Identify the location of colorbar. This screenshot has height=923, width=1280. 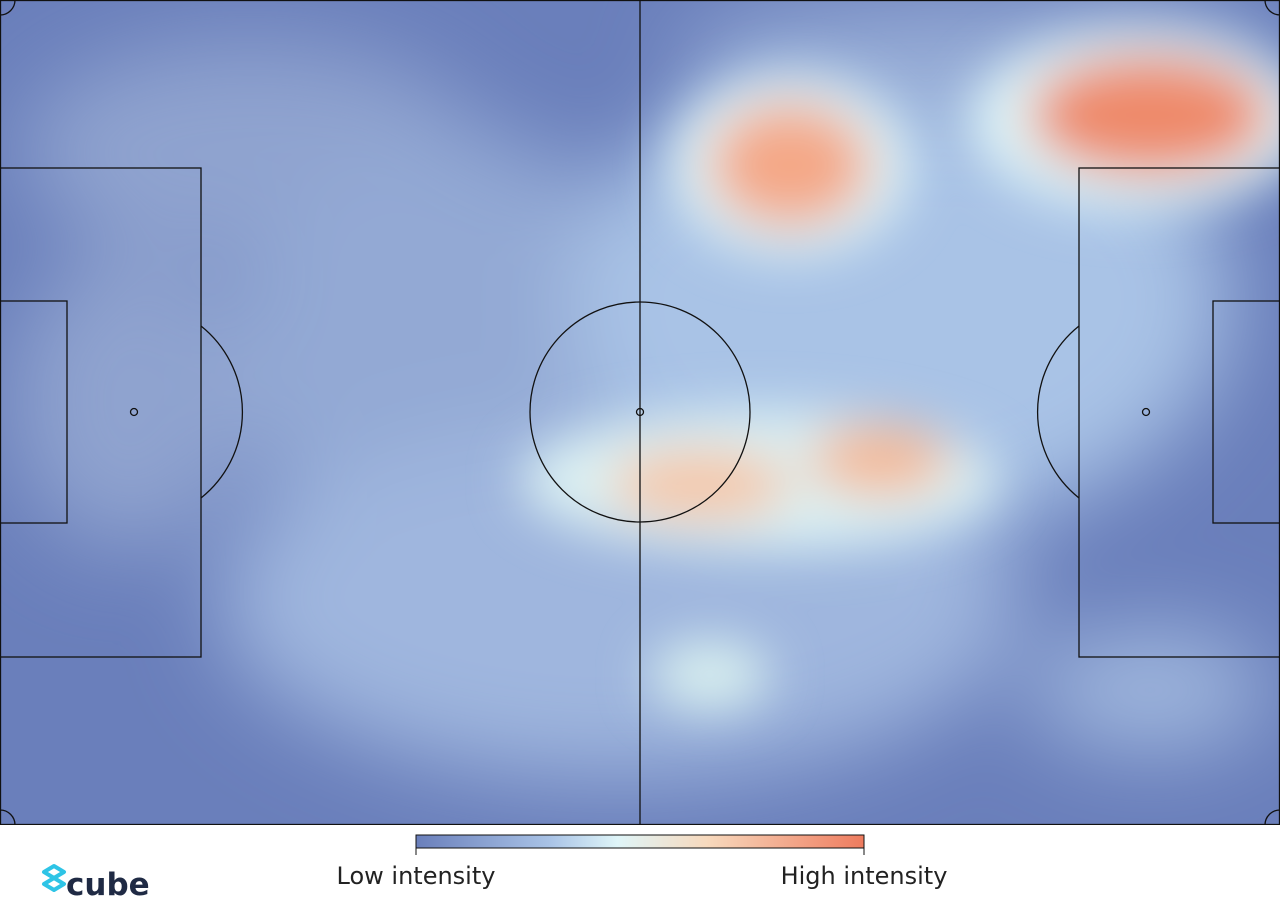
(640, 841).